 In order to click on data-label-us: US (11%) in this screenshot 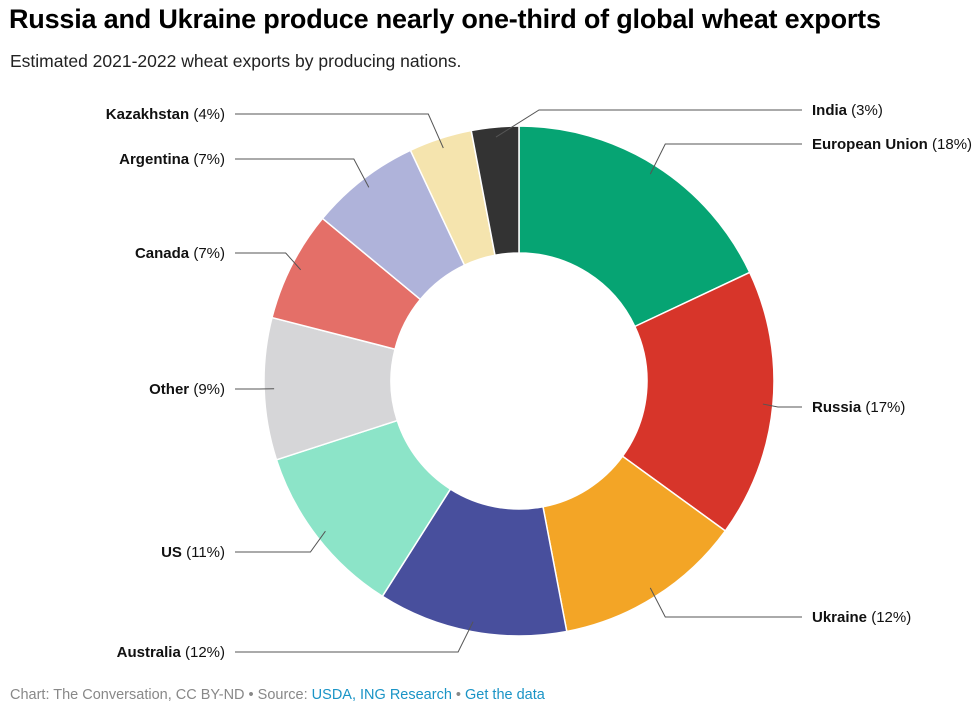, I will do `click(193, 552)`.